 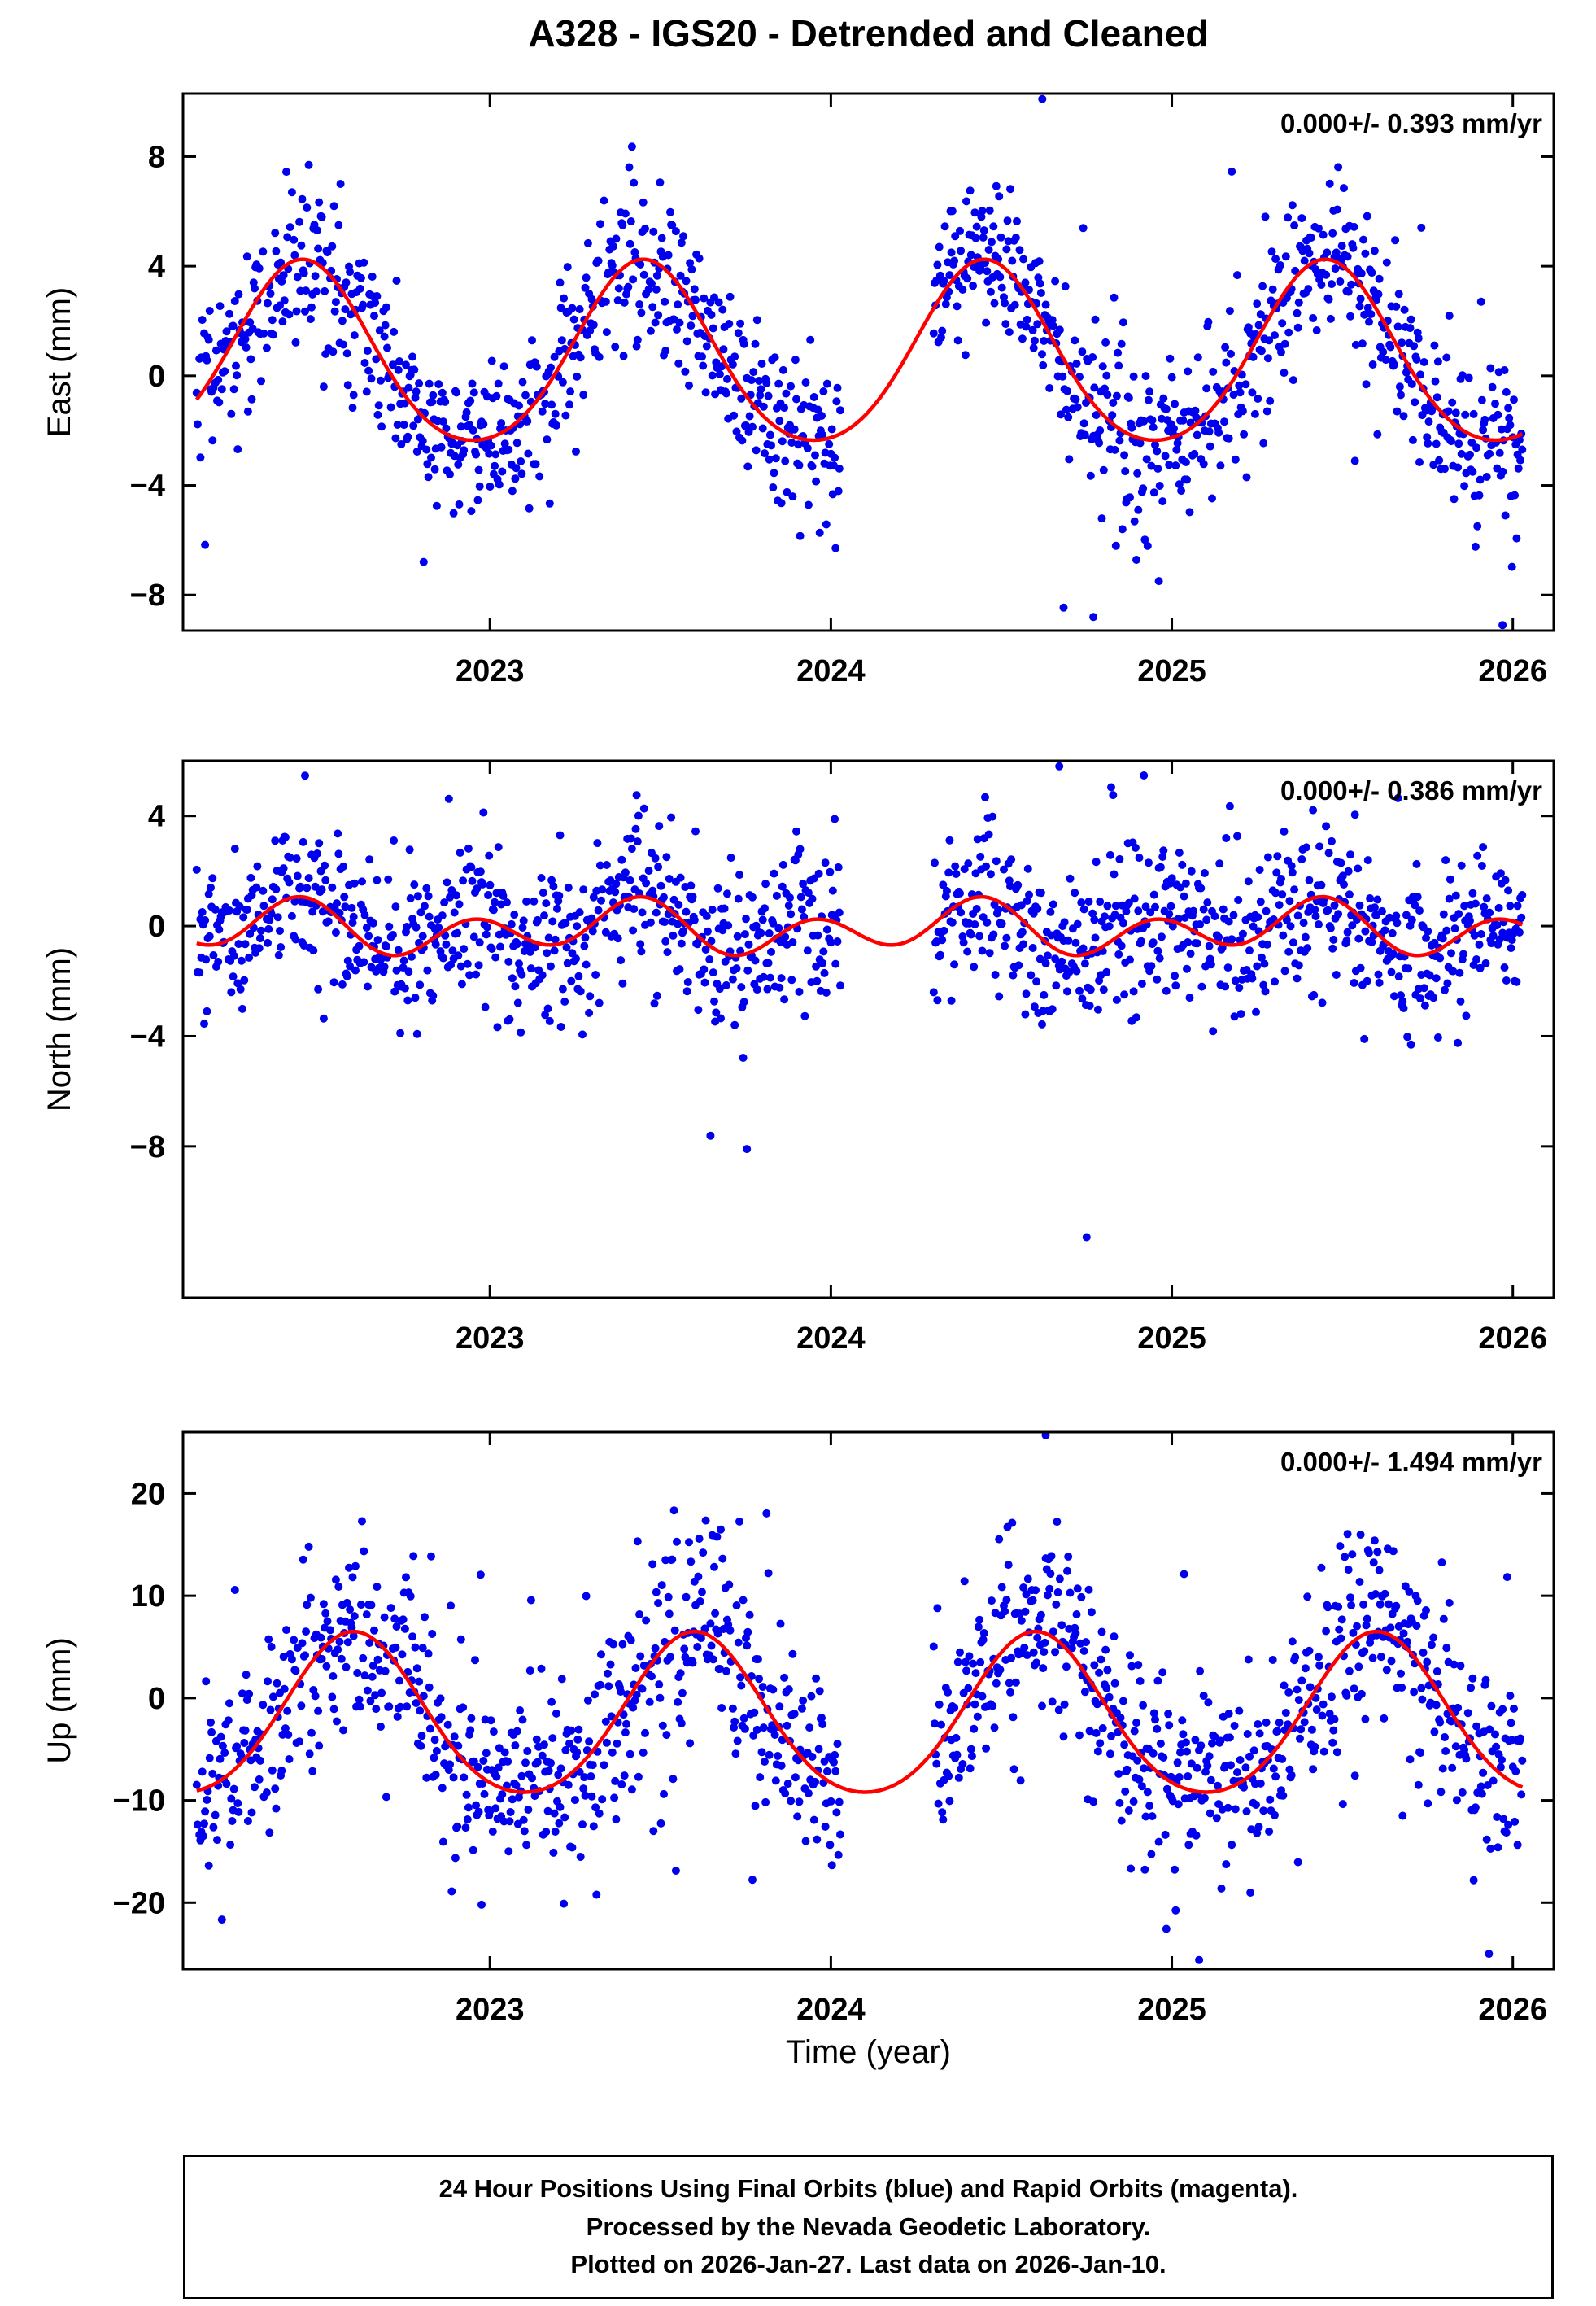 What do you see at coordinates (490, 671) in the screenshot?
I see `east-xtick-label: 2023` at bounding box center [490, 671].